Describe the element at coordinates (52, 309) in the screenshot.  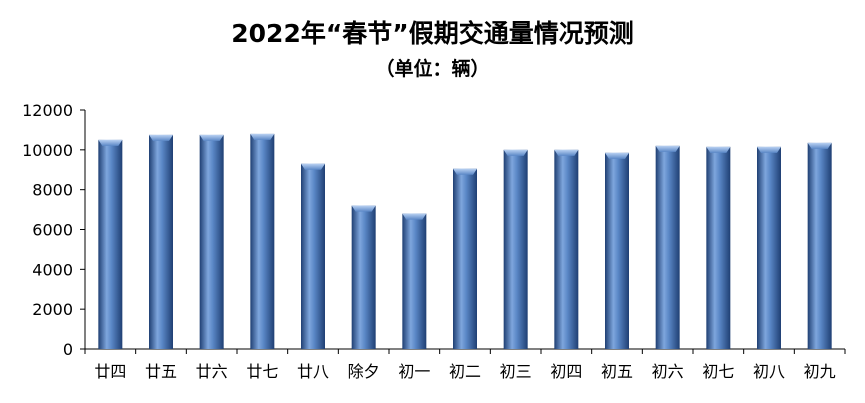
I see `y-tick-label: 2000` at that location.